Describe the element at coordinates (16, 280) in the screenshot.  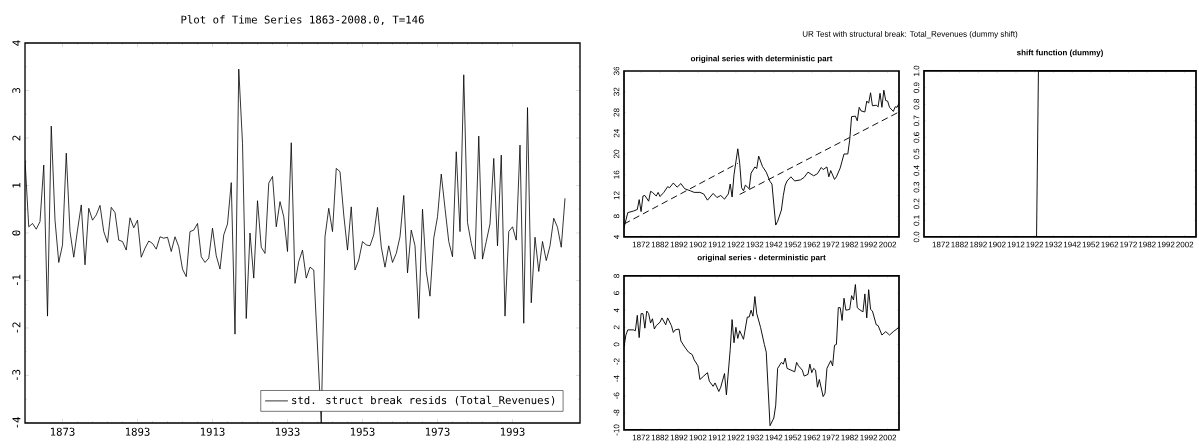
I see `y-tick-label: -1` at that location.